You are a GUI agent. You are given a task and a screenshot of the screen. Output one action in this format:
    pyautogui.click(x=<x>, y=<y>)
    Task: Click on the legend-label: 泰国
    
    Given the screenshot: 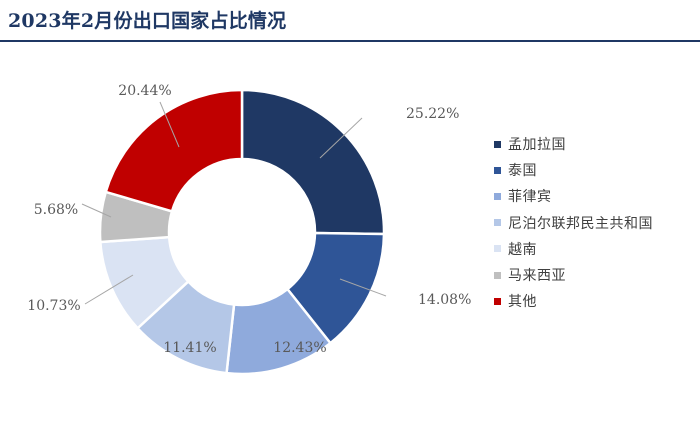 What is the action you would take?
    pyautogui.click(x=522, y=171)
    